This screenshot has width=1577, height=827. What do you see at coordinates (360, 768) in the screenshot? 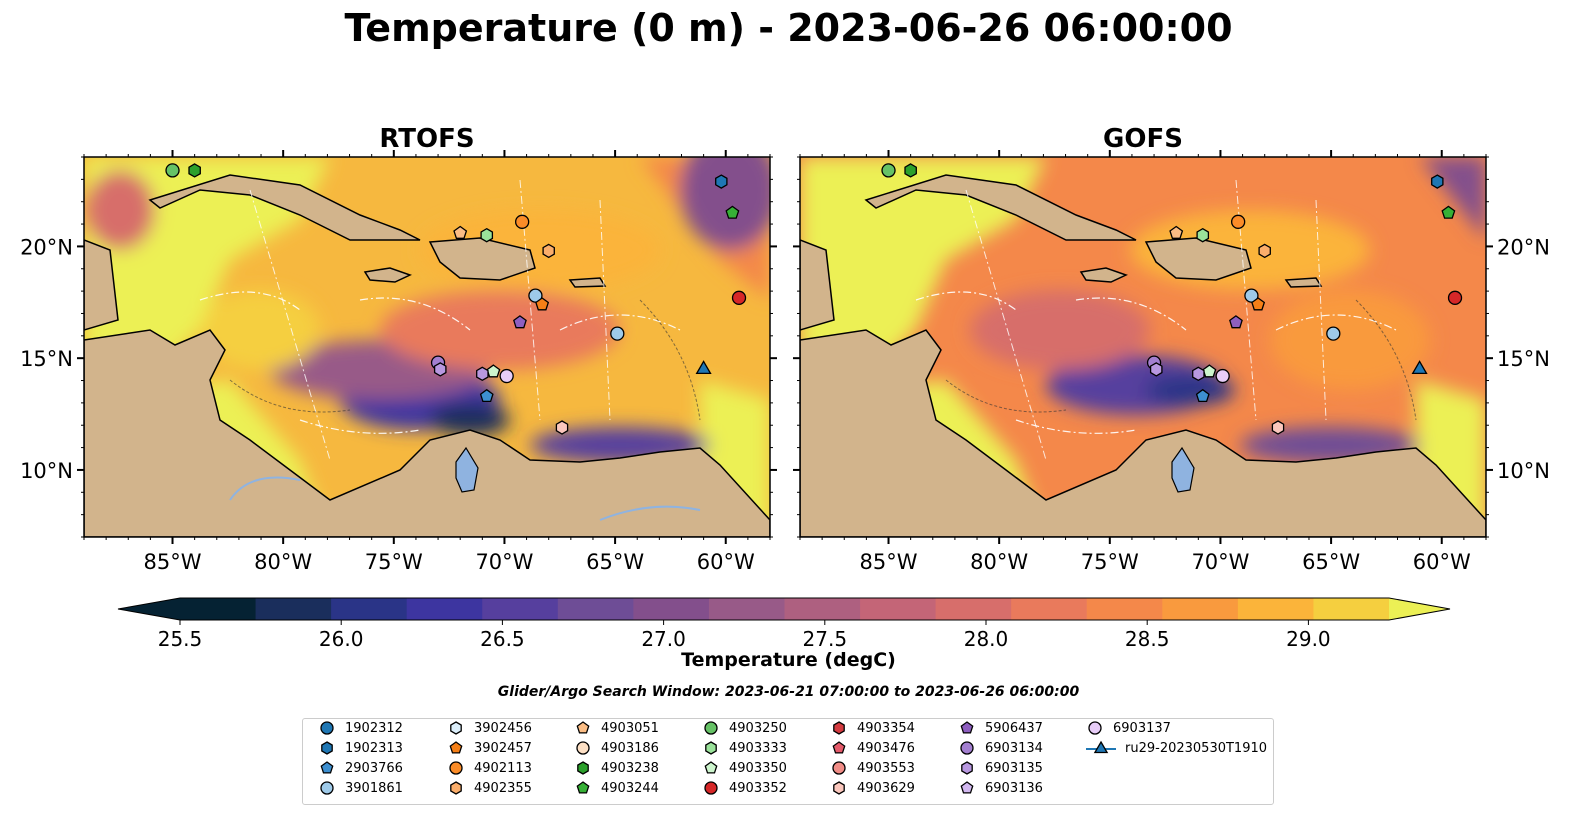
I see `legend-item: 2903766` at bounding box center [360, 768].